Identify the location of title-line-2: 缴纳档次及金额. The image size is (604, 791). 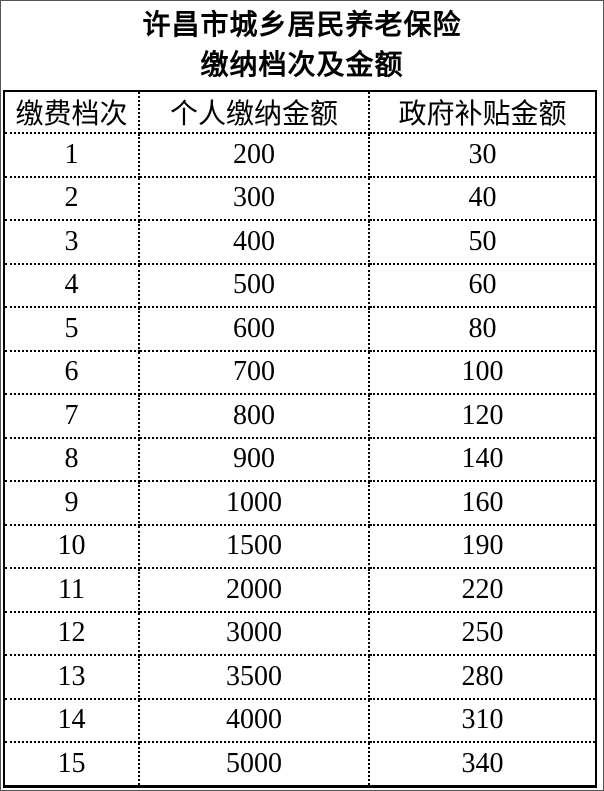
(302, 65).